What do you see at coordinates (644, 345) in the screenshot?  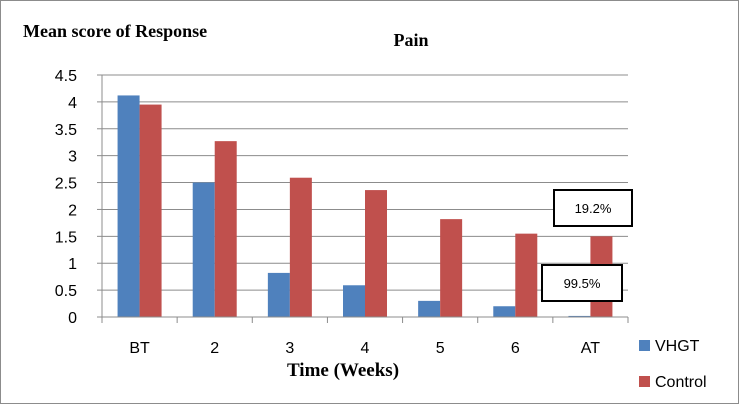 I see `legend-swatch-vhgt` at bounding box center [644, 345].